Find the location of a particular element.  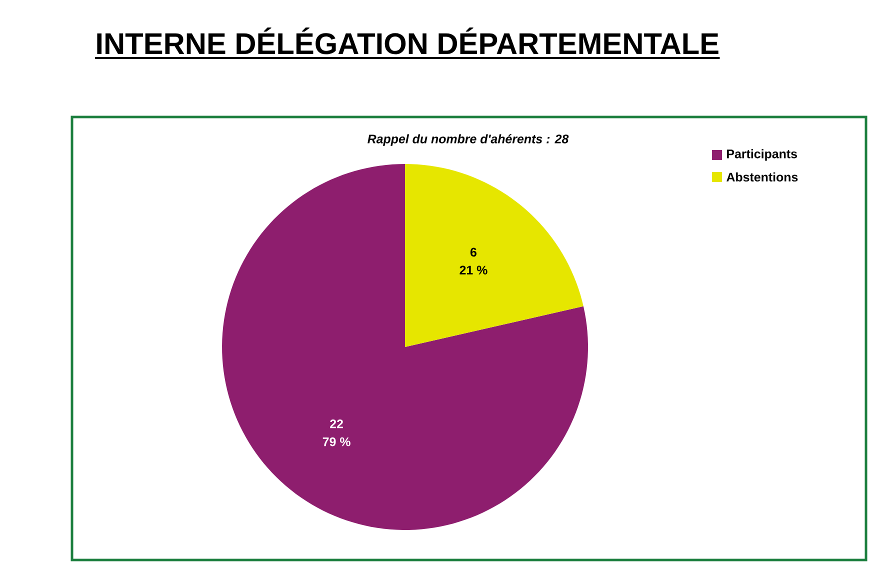

data-label: 6 is located at coordinates (473, 252).